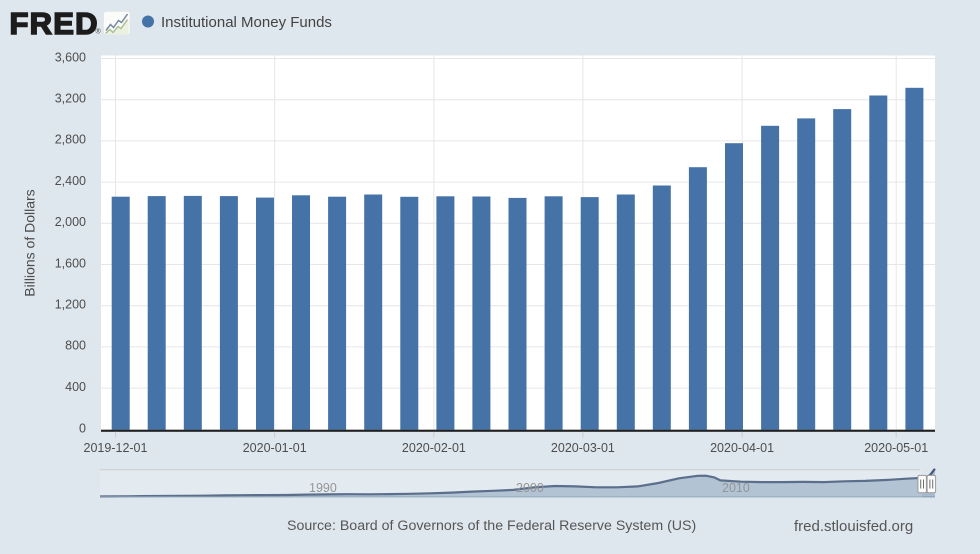 This screenshot has width=980, height=554. Describe the element at coordinates (54, 23) in the screenshot. I see `svg-text: FRED` at that location.